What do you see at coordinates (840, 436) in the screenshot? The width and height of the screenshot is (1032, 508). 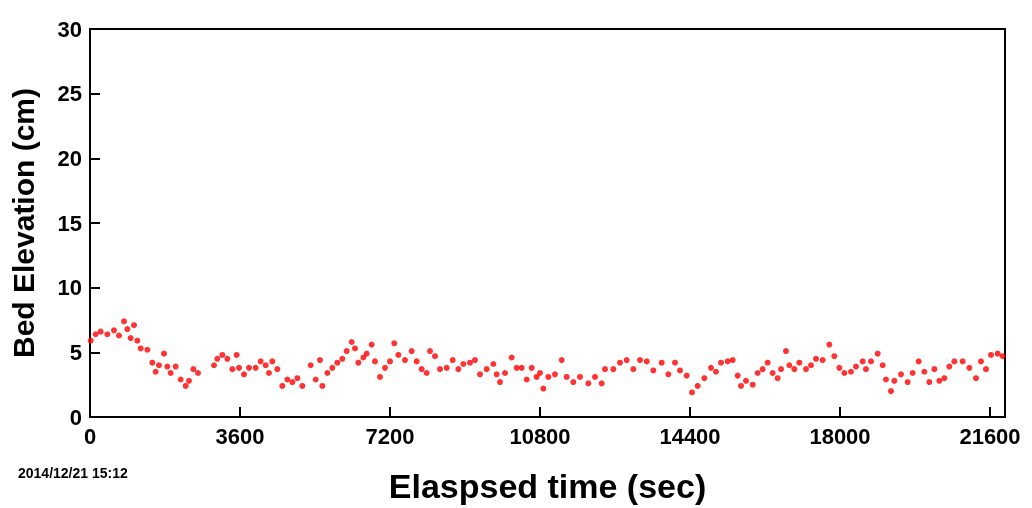 I see `x-tick-label: 18000` at bounding box center [840, 436].